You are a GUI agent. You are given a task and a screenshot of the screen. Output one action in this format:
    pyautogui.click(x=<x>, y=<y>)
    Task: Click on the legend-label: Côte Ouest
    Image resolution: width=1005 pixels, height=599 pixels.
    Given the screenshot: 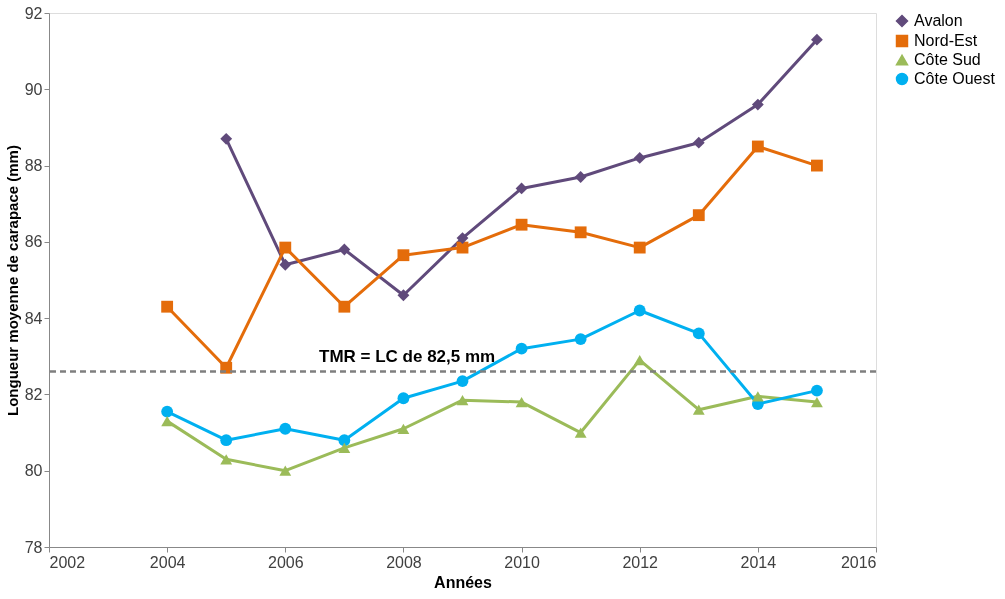 What is the action you would take?
    pyautogui.click(x=955, y=78)
    